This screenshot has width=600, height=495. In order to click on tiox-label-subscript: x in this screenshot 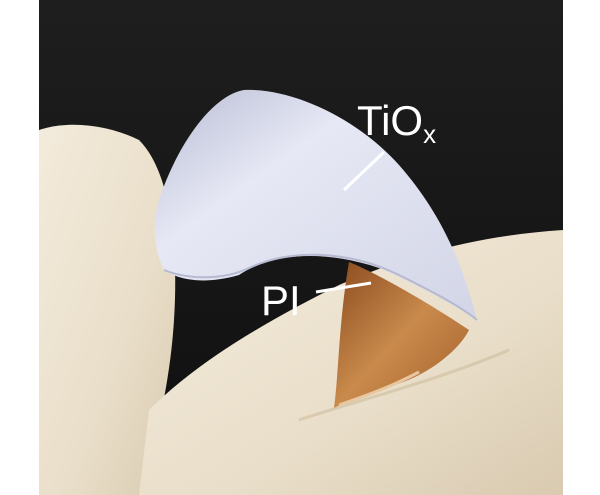, I will do `click(429, 134)`.